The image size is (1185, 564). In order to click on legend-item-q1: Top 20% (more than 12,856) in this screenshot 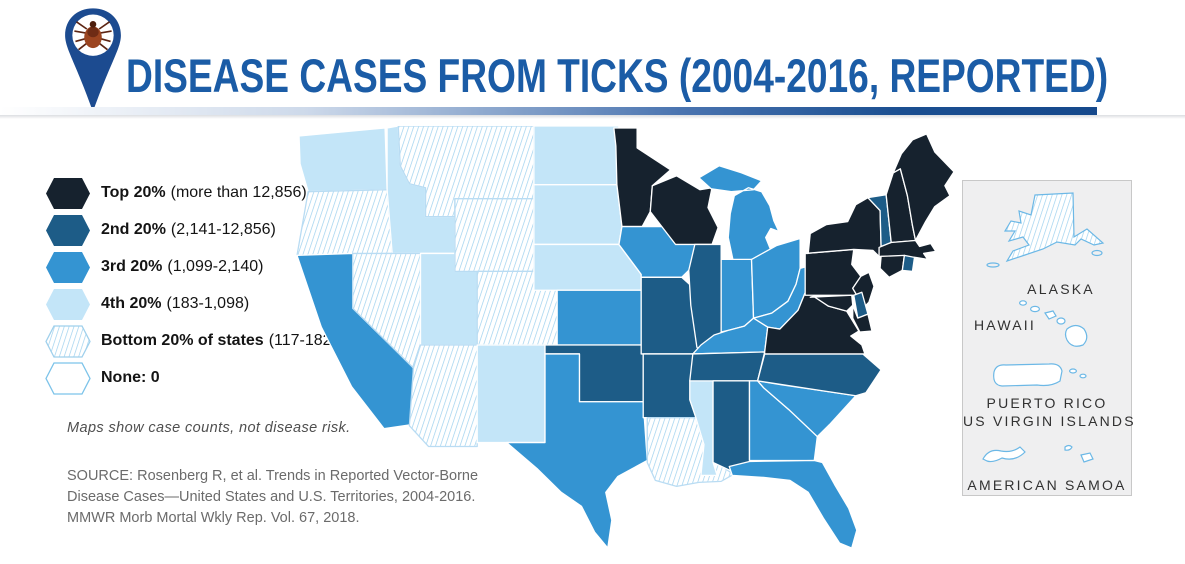, I will do `click(176, 193)`.